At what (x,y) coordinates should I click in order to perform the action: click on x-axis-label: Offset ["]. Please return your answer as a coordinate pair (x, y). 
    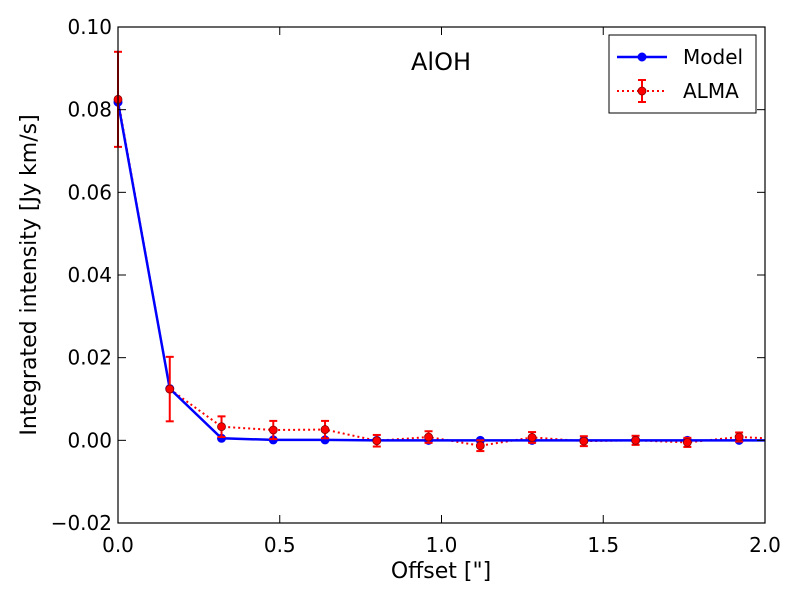
    Looking at the image, I should click on (441, 571).